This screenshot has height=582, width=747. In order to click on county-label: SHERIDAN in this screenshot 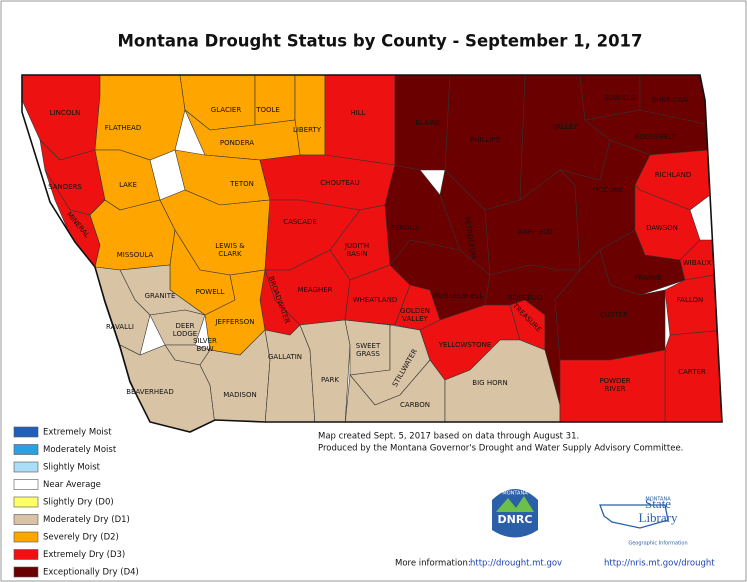, I will do `click(670, 100)`.